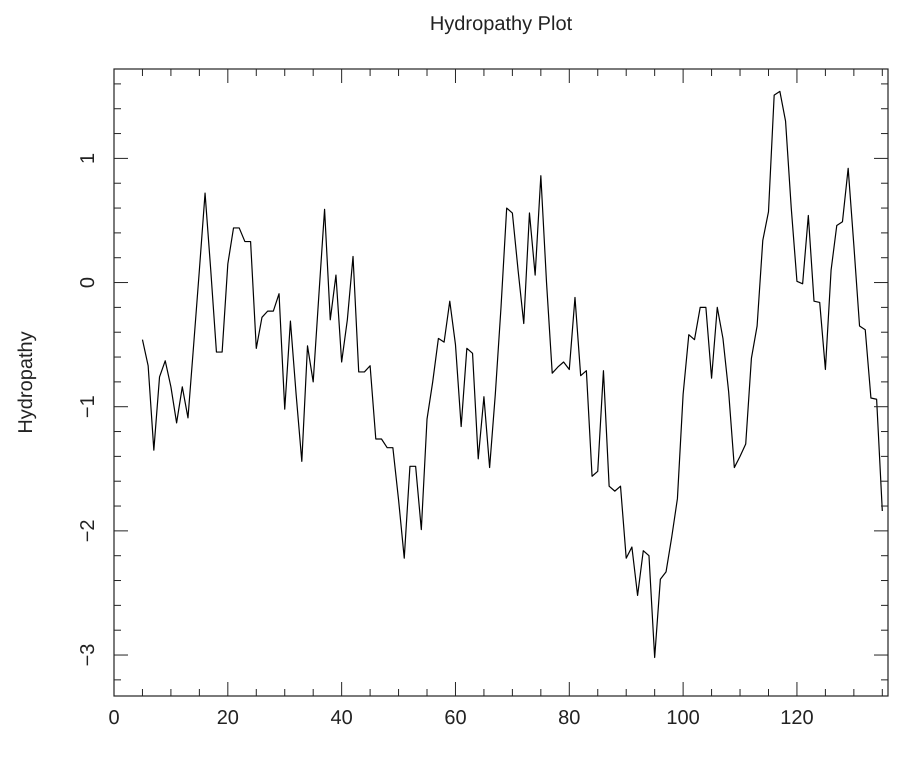  Describe the element at coordinates (114, 718) in the screenshot. I see `x-tick-label: 0` at that location.